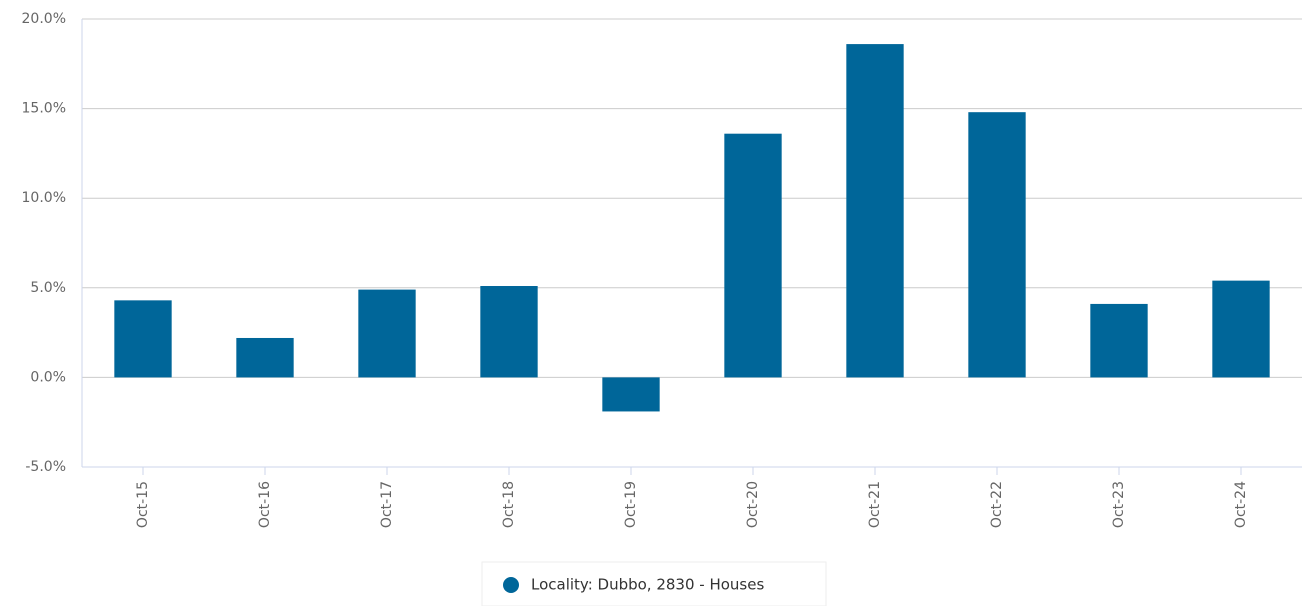 Image resolution: width=1306 pixels, height=606 pixels. I want to click on y-tick-label: -5.0%, so click(45, 467).